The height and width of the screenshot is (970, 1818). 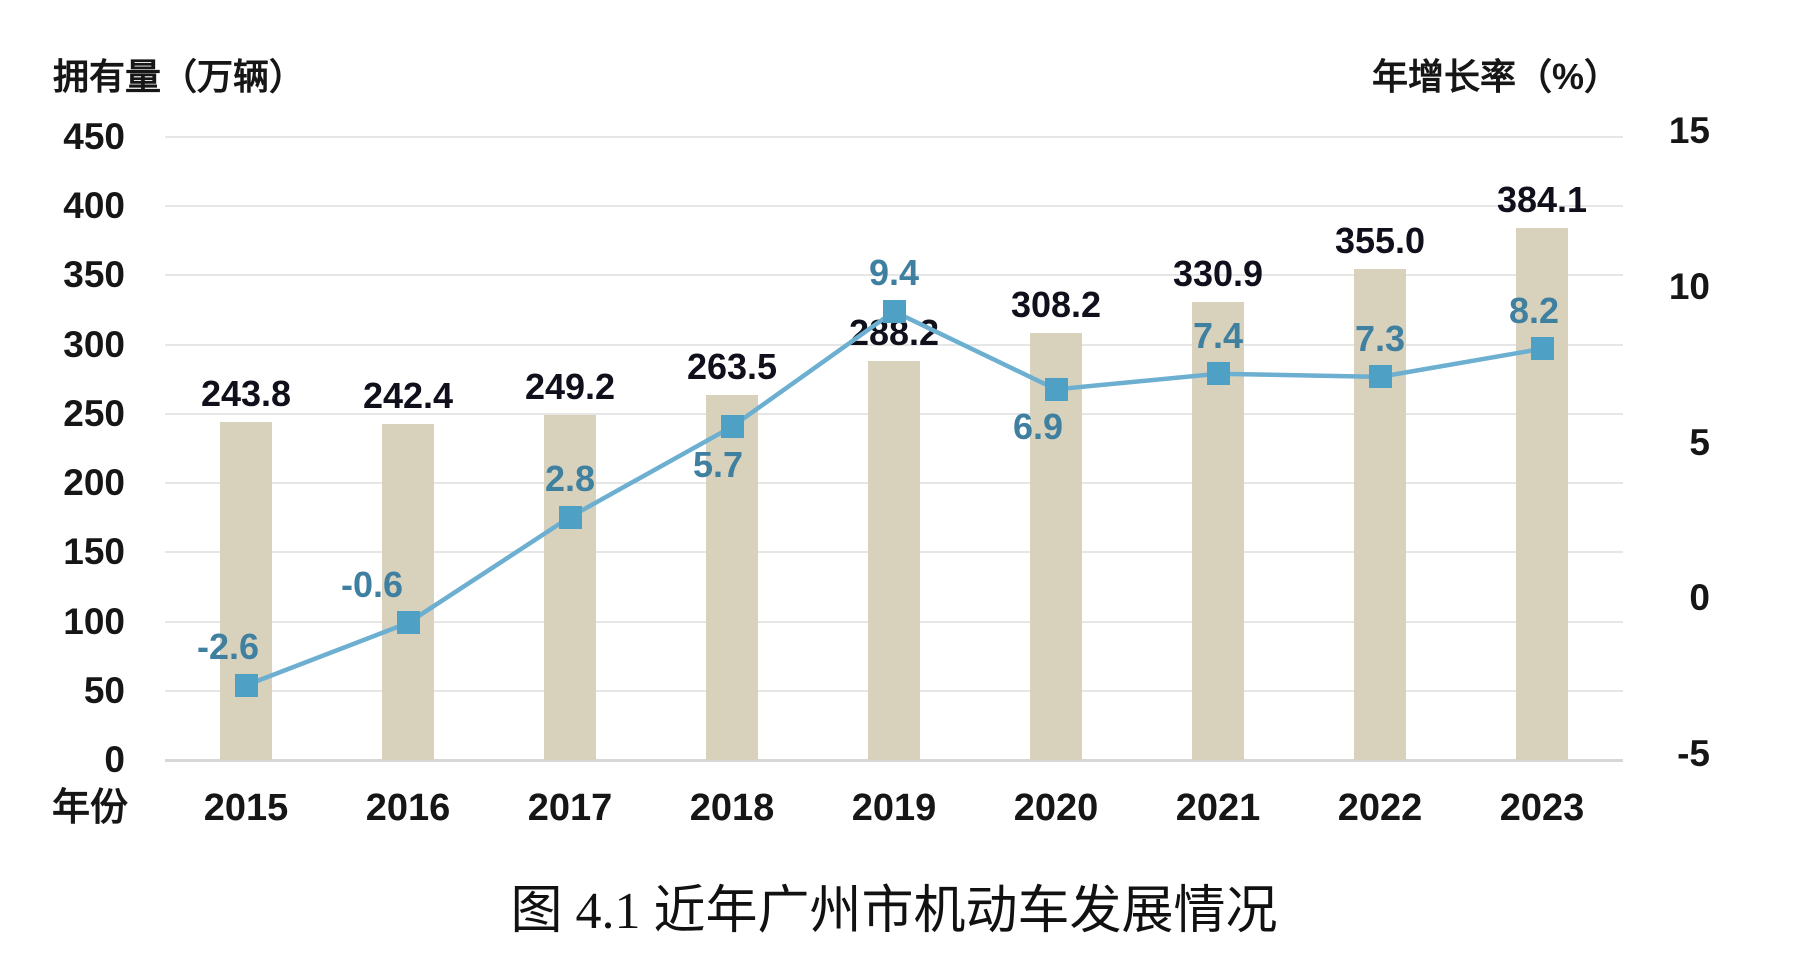 What do you see at coordinates (570, 386) in the screenshot?
I see `bar-value-label: 249.2` at bounding box center [570, 386].